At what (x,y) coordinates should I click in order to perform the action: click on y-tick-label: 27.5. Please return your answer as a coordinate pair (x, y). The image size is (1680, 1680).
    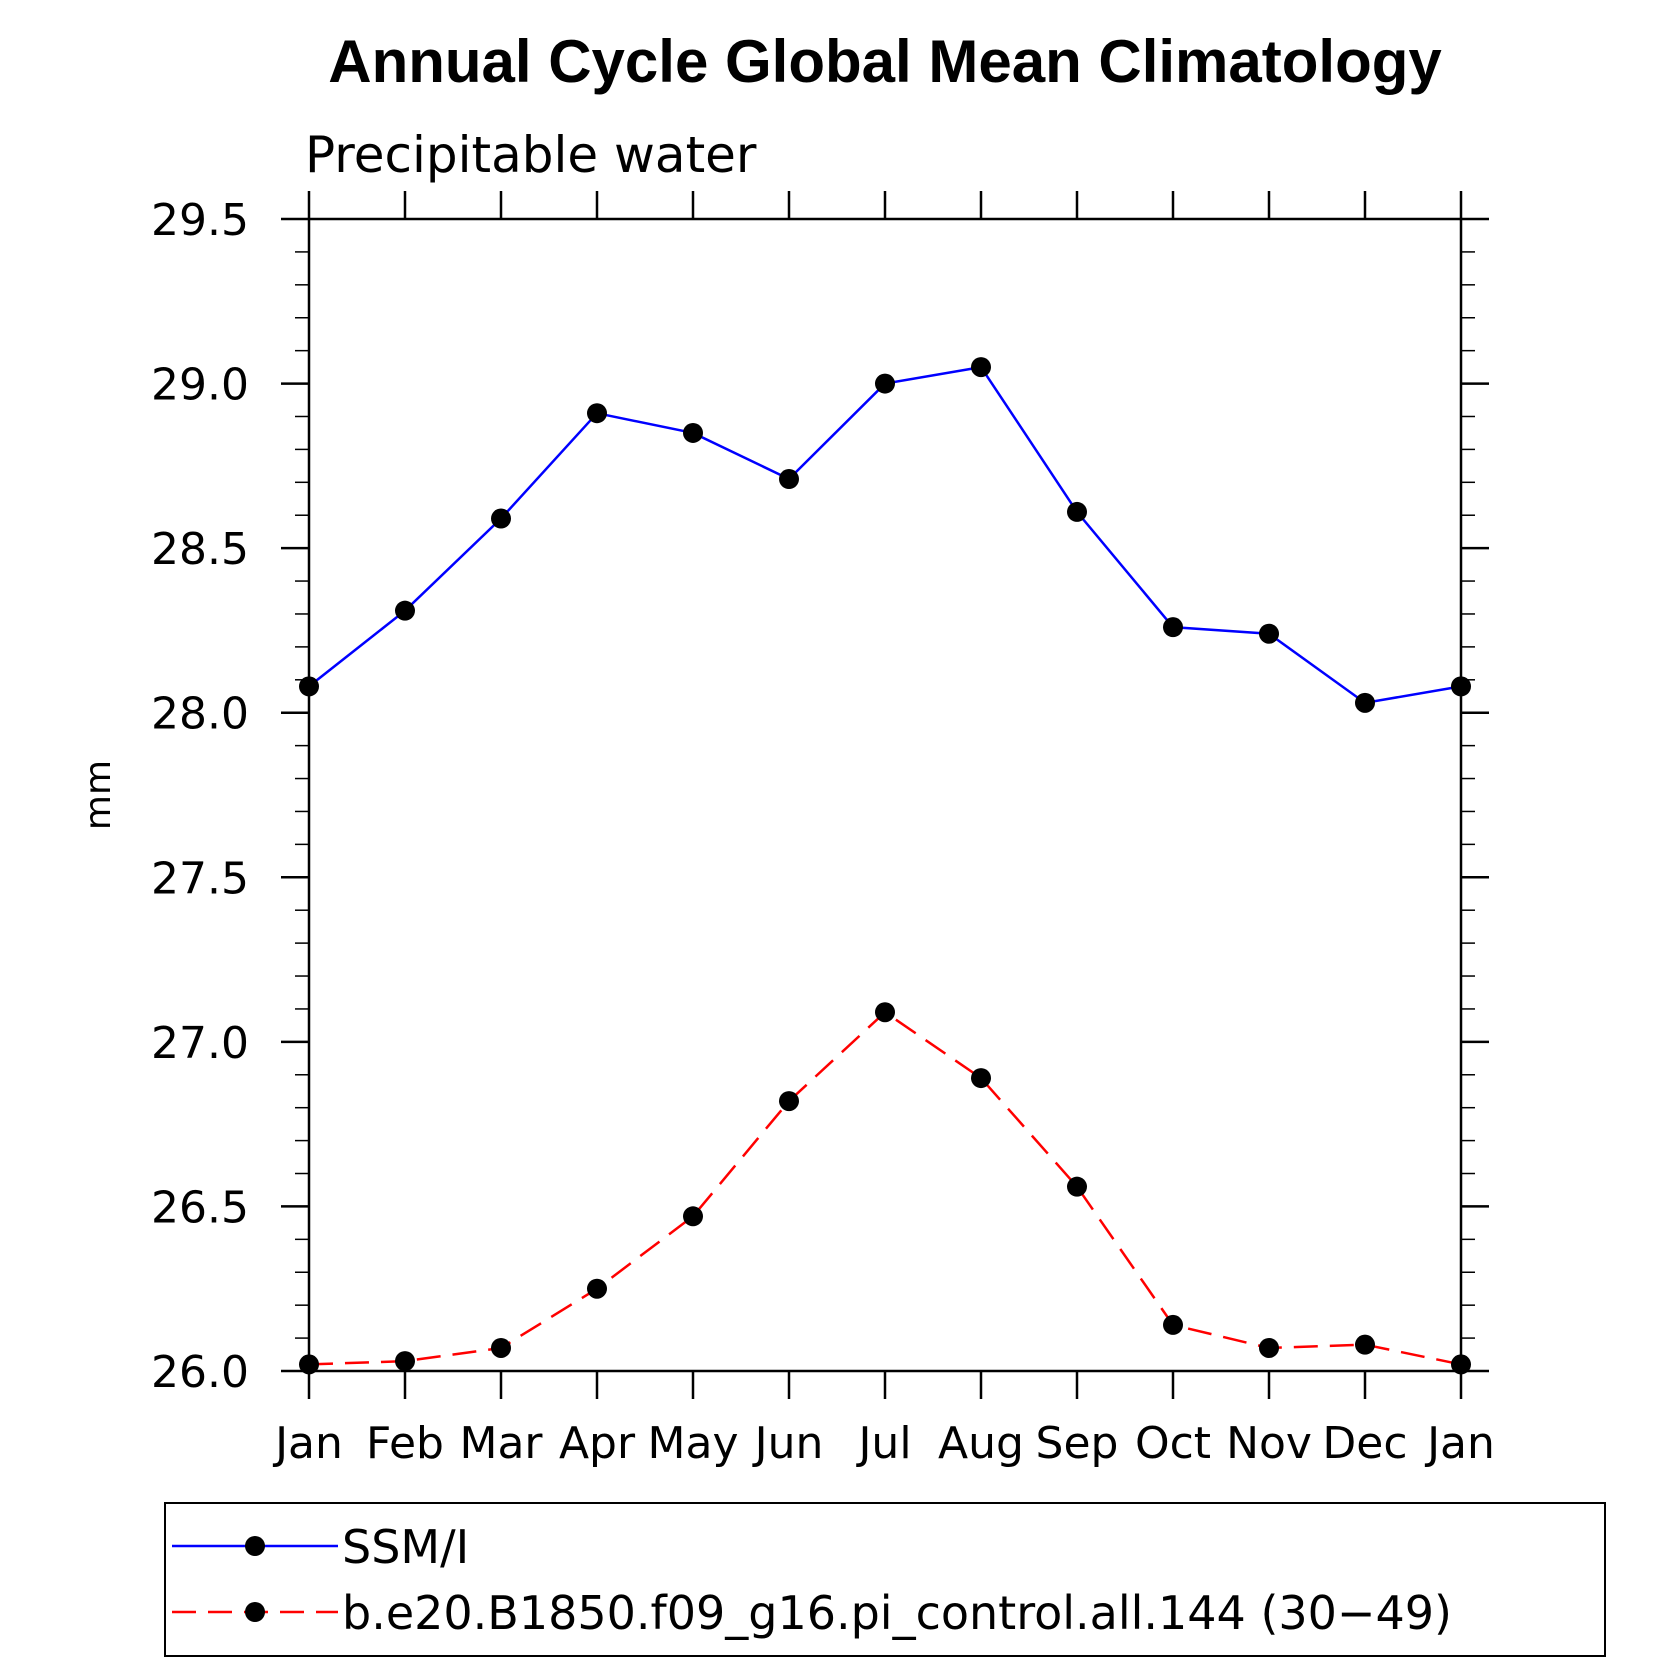
    Looking at the image, I should click on (200, 878).